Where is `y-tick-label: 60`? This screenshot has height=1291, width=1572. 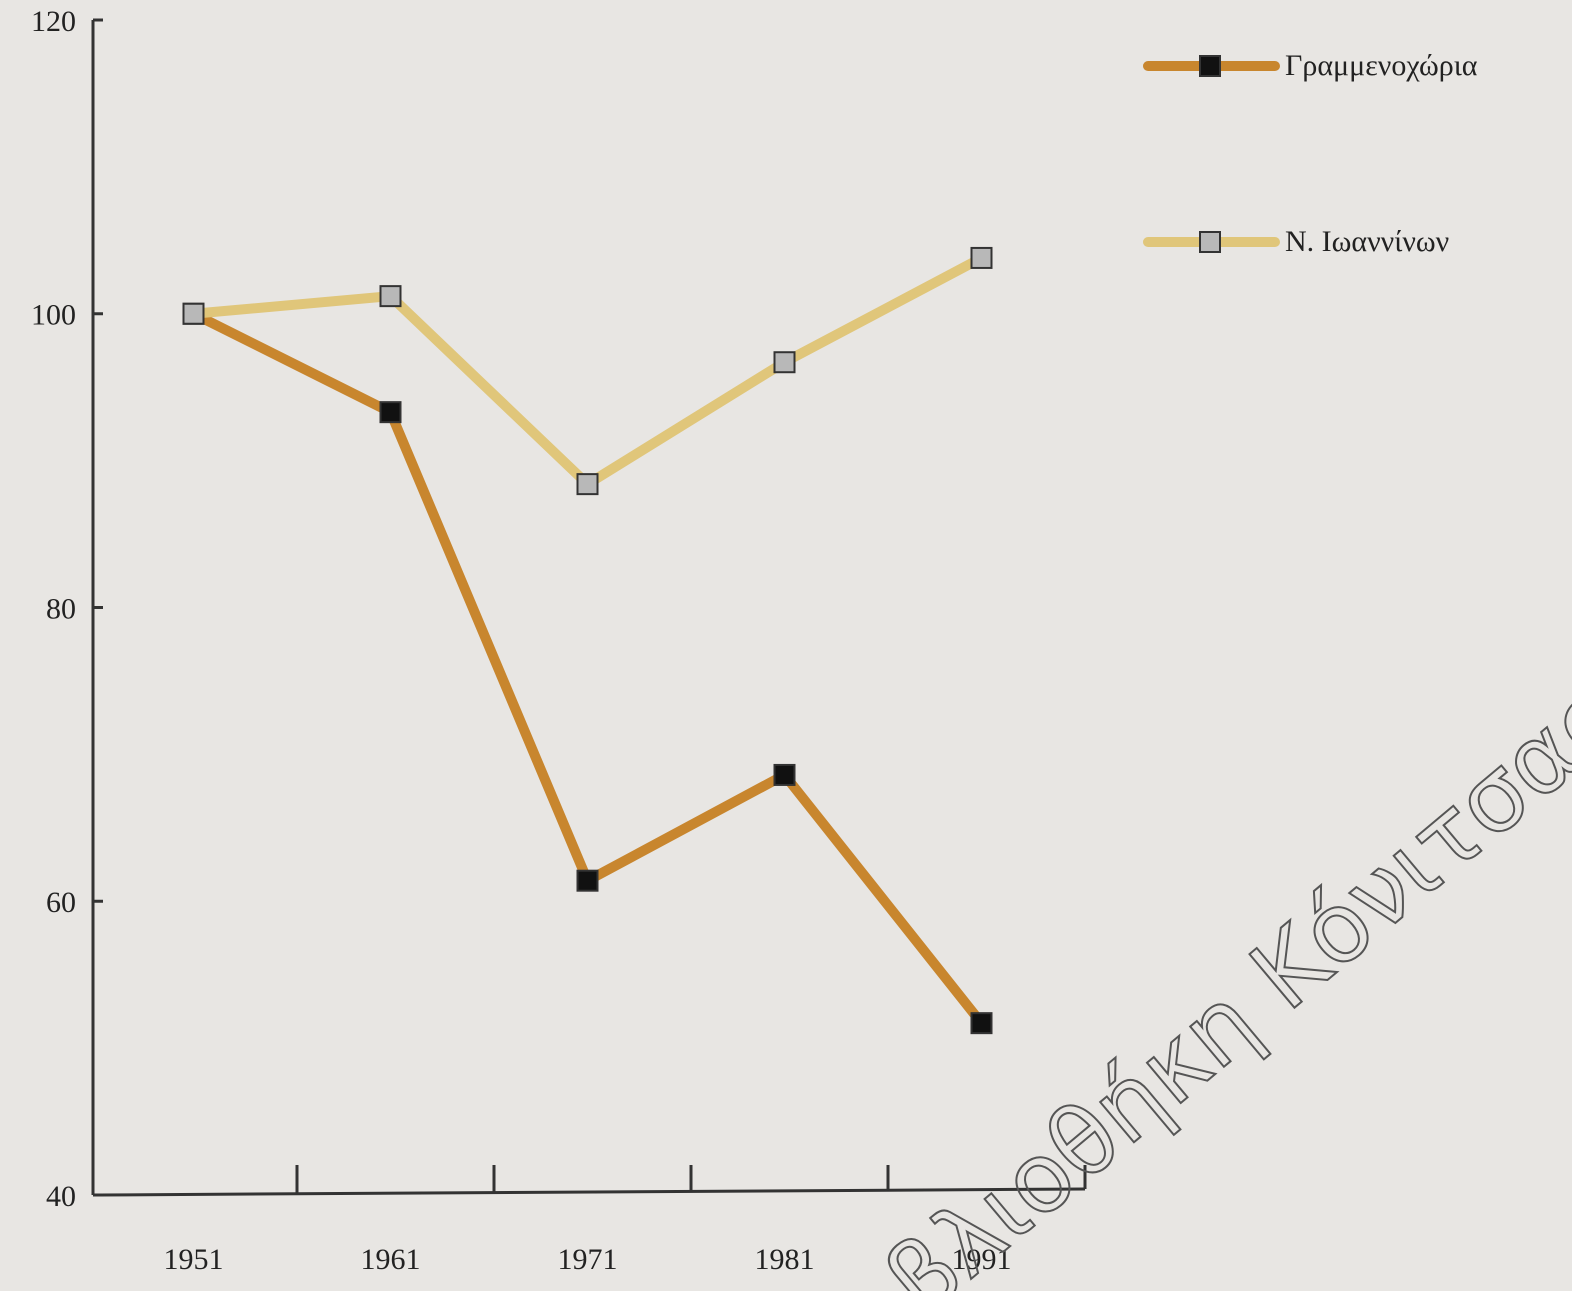
y-tick-label: 60 is located at coordinates (61, 902).